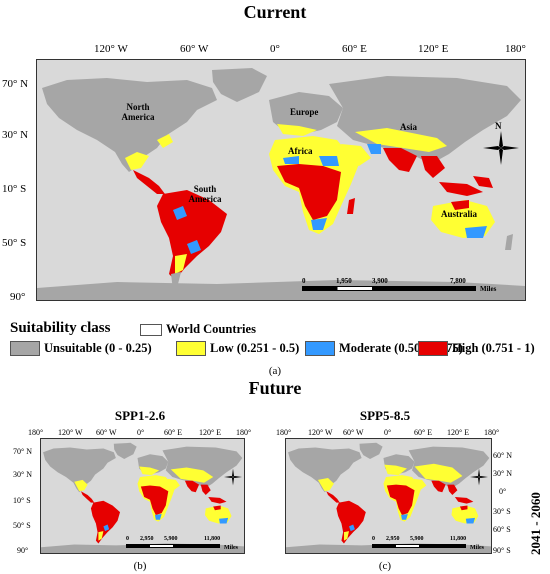 The height and width of the screenshot is (574, 550). What do you see at coordinates (461, 189) in the screenshot?
I see `sea-islands` at bounding box center [461, 189].